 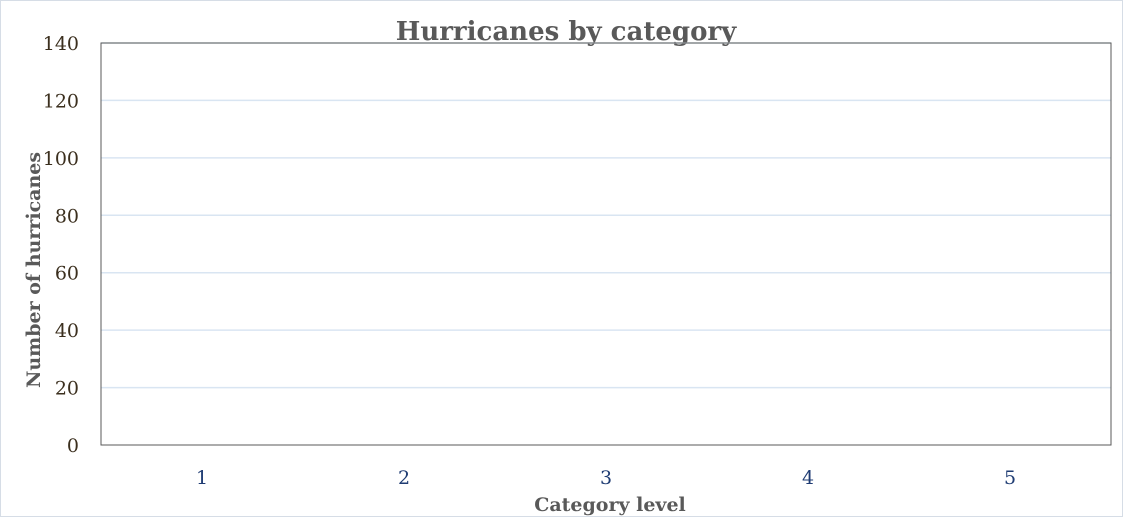 What do you see at coordinates (67, 389) in the screenshot?
I see `y-tick-label: 20` at bounding box center [67, 389].